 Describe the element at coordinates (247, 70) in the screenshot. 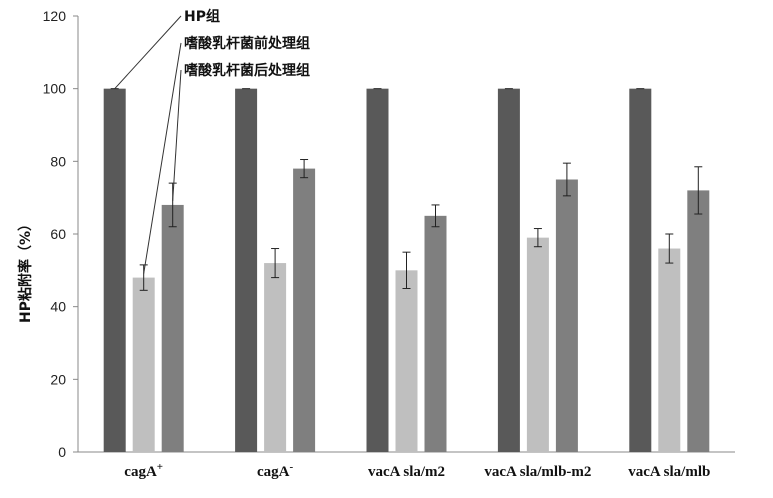

I see `legend-label: 嗜酸乳杆菌后处理组` at that location.